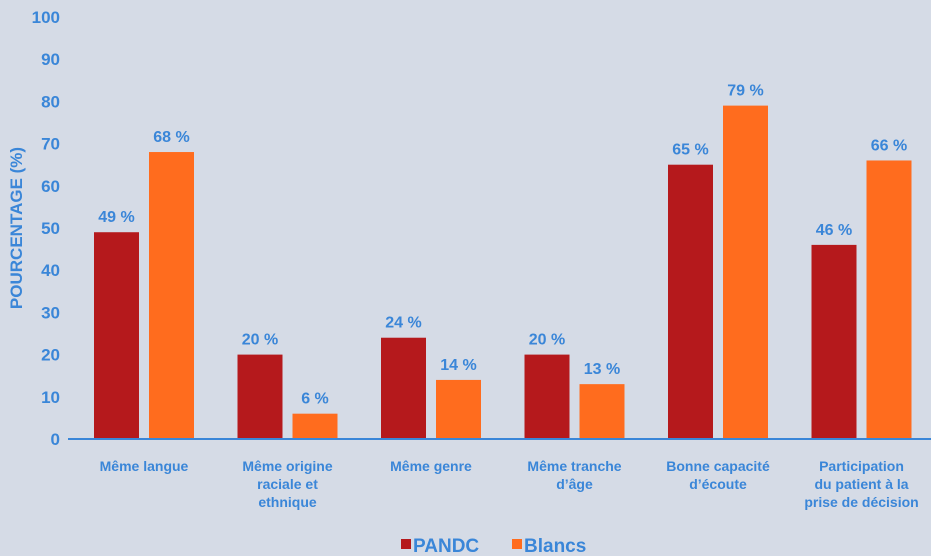 Image resolution: width=931 pixels, height=556 pixels. I want to click on y-tick-label: 10, so click(50, 397).